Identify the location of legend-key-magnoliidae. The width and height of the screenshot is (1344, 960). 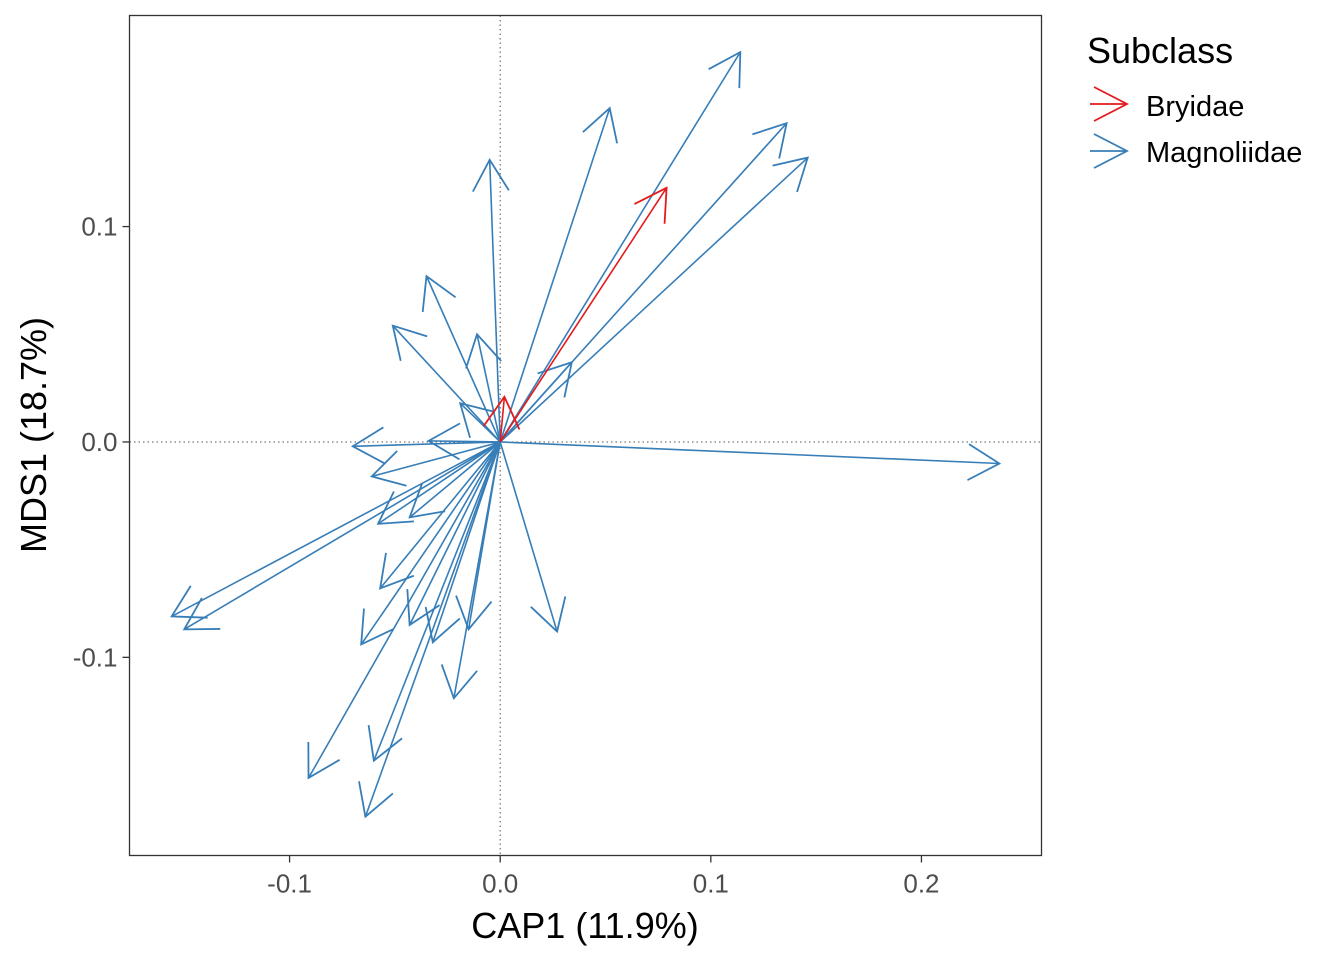
(1109, 151).